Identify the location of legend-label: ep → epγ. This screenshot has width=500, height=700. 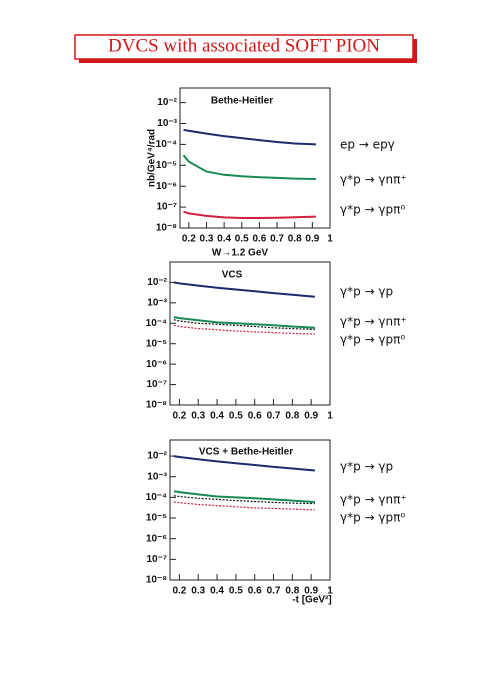
(367, 145).